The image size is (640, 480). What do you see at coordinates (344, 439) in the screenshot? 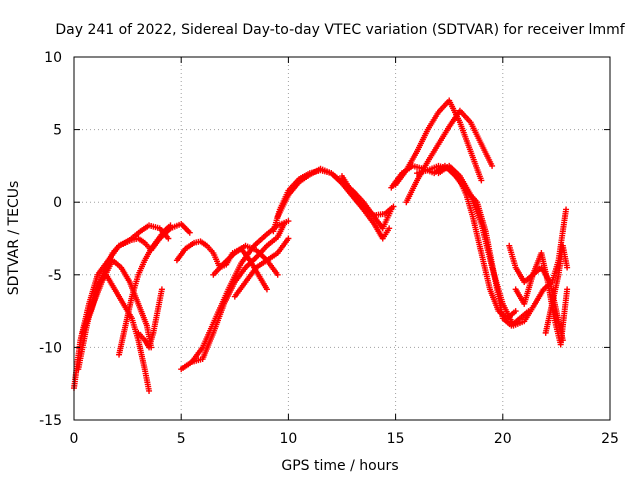
I see `x-tick-labels: 0 5 10 15 20 25` at bounding box center [344, 439].